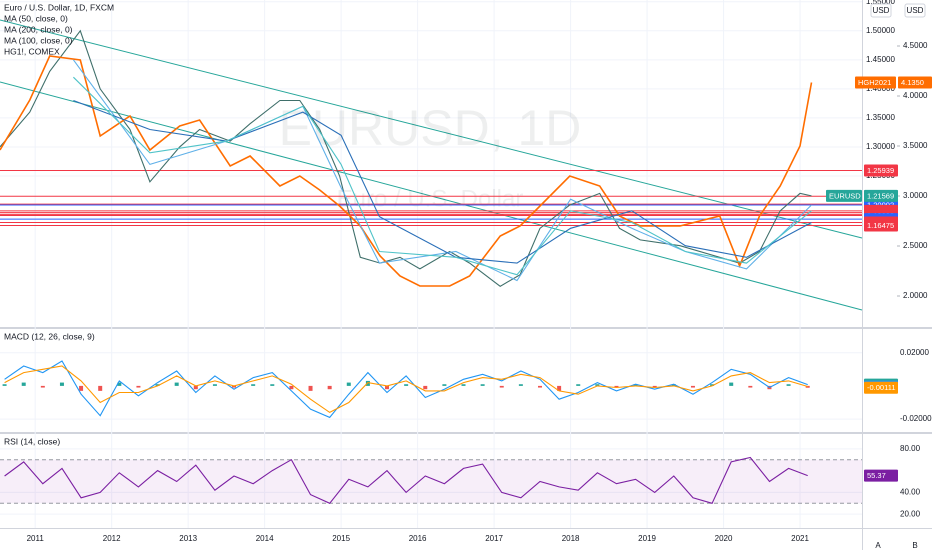 The width and height of the screenshot is (932, 550). What do you see at coordinates (36, 18) in the screenshot?
I see `legend-entry: MA (50, close, 0)` at bounding box center [36, 18].